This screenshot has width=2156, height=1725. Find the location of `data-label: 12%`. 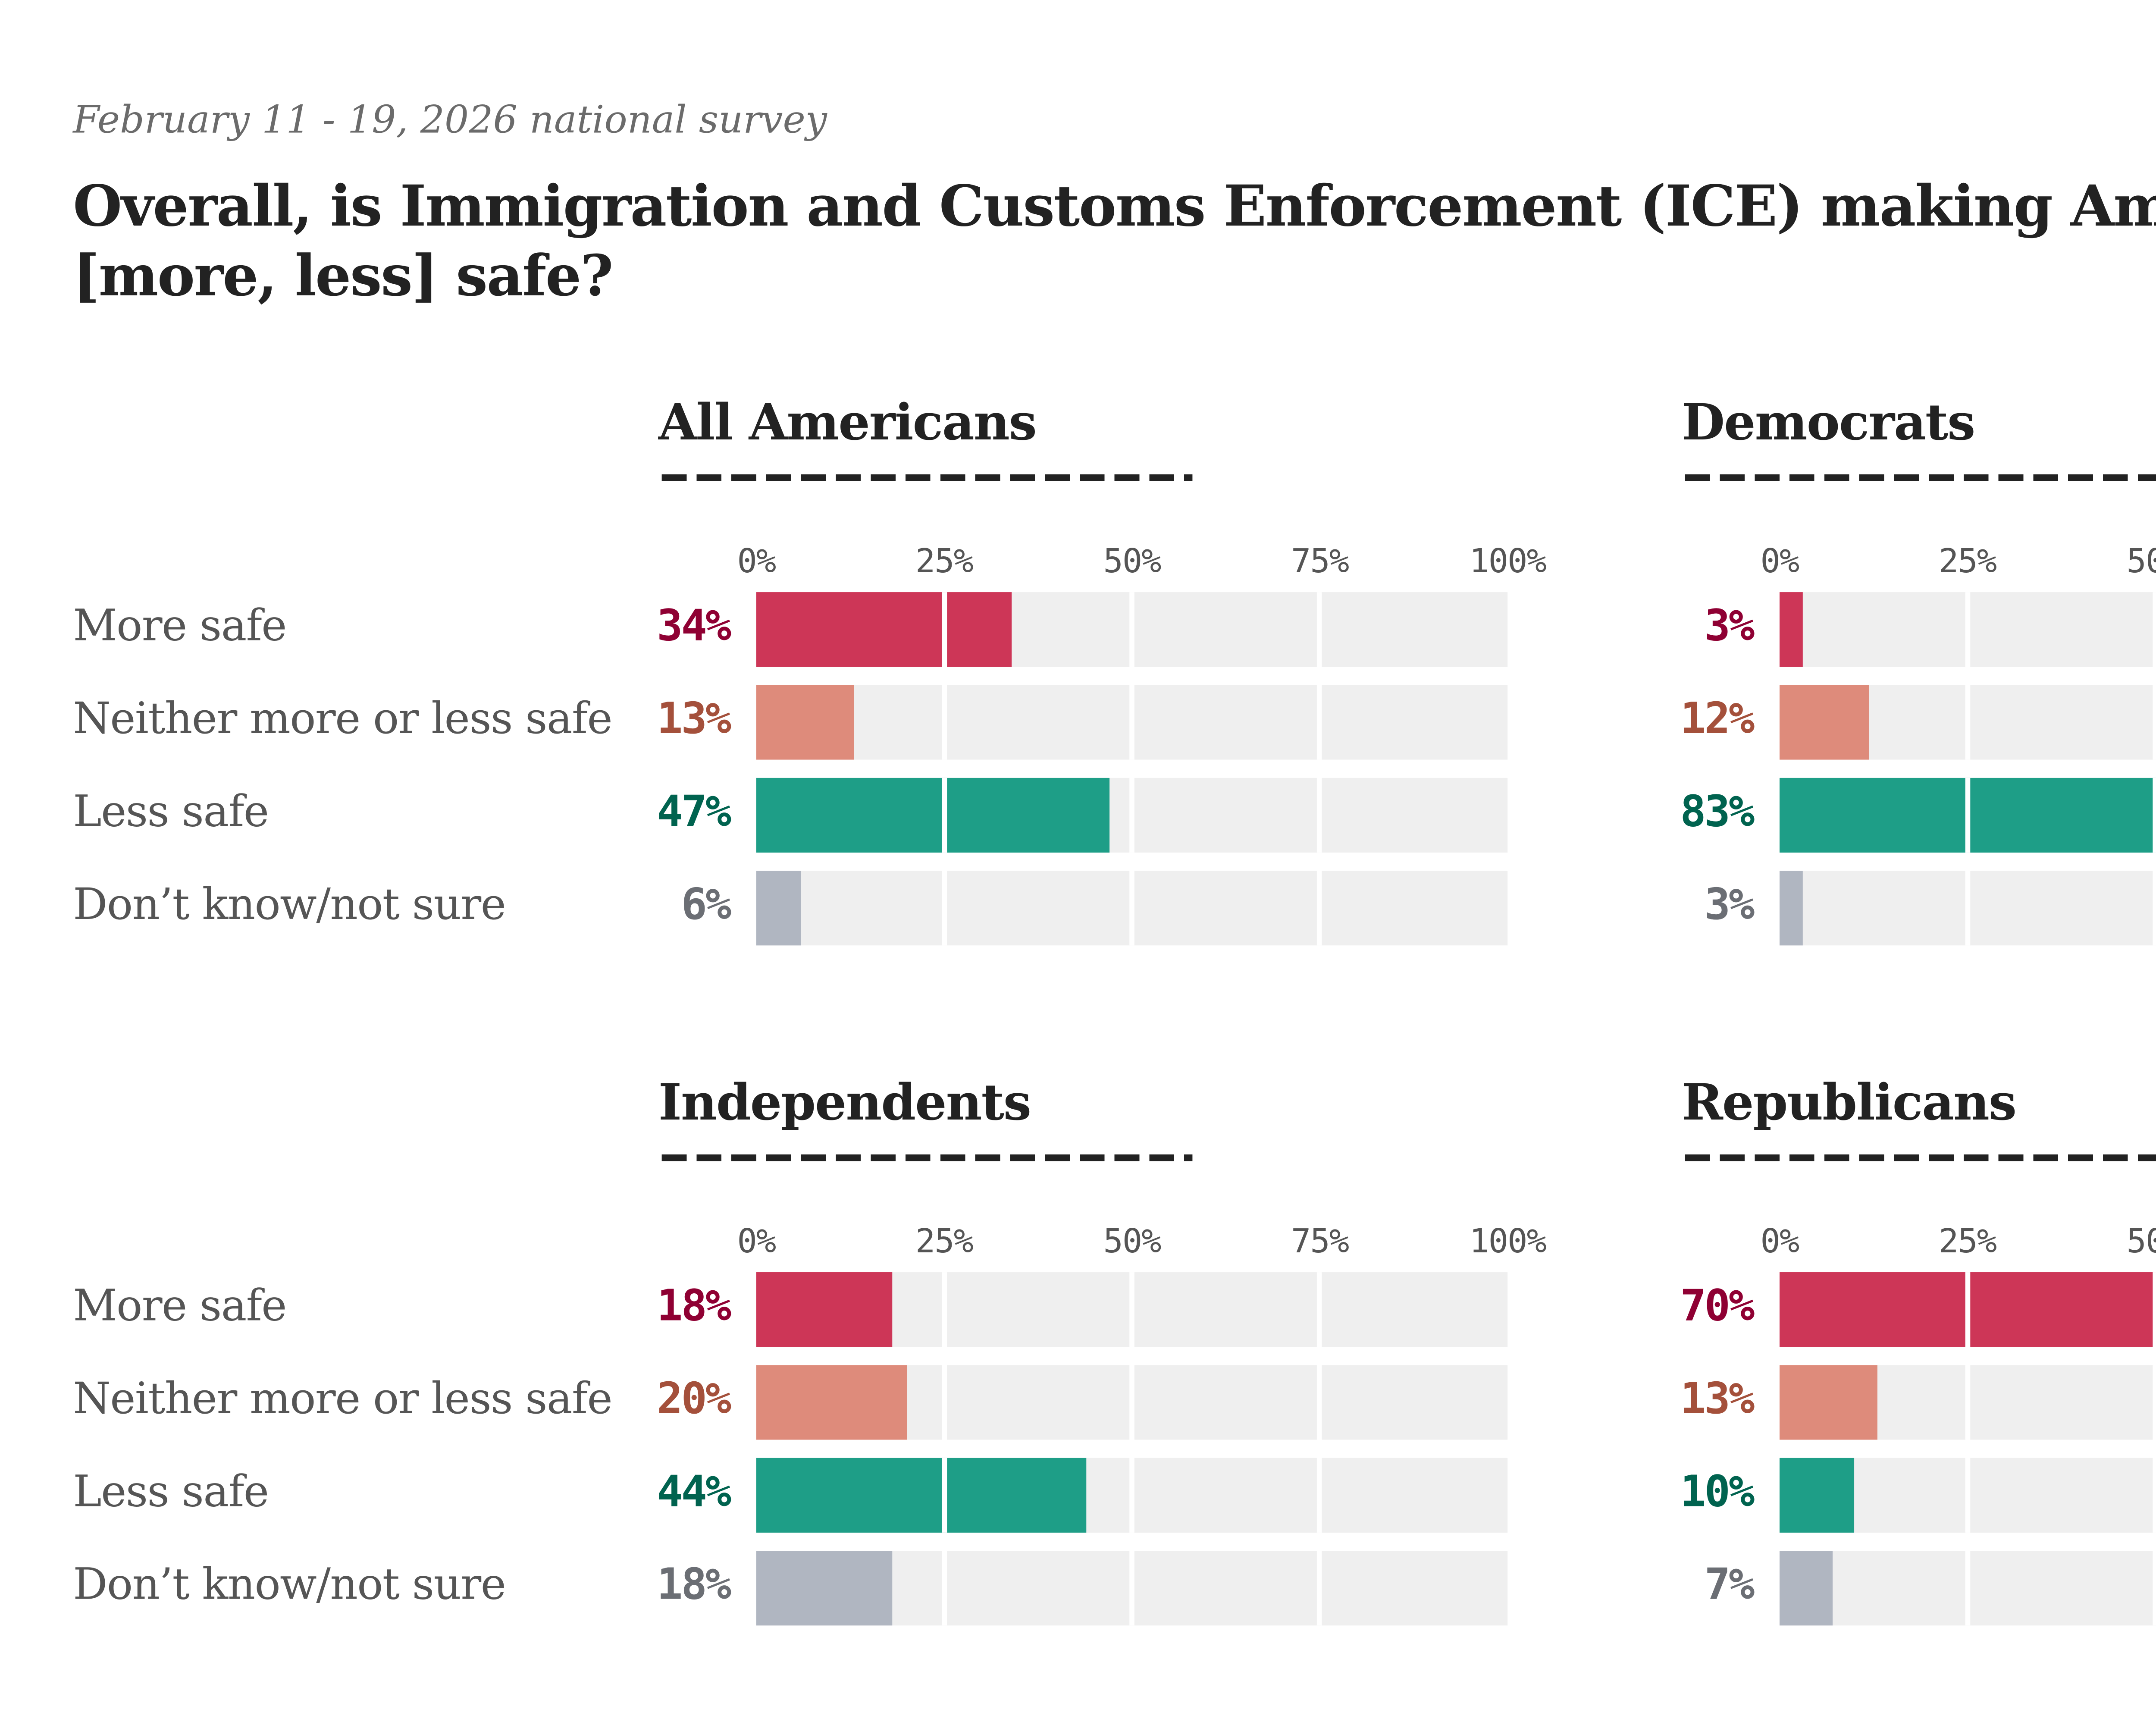

data-label: 12% is located at coordinates (1717, 720).